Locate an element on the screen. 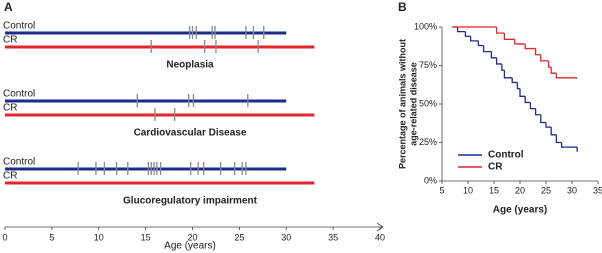 The image size is (602, 253). panel-label: A is located at coordinates (8, 7).